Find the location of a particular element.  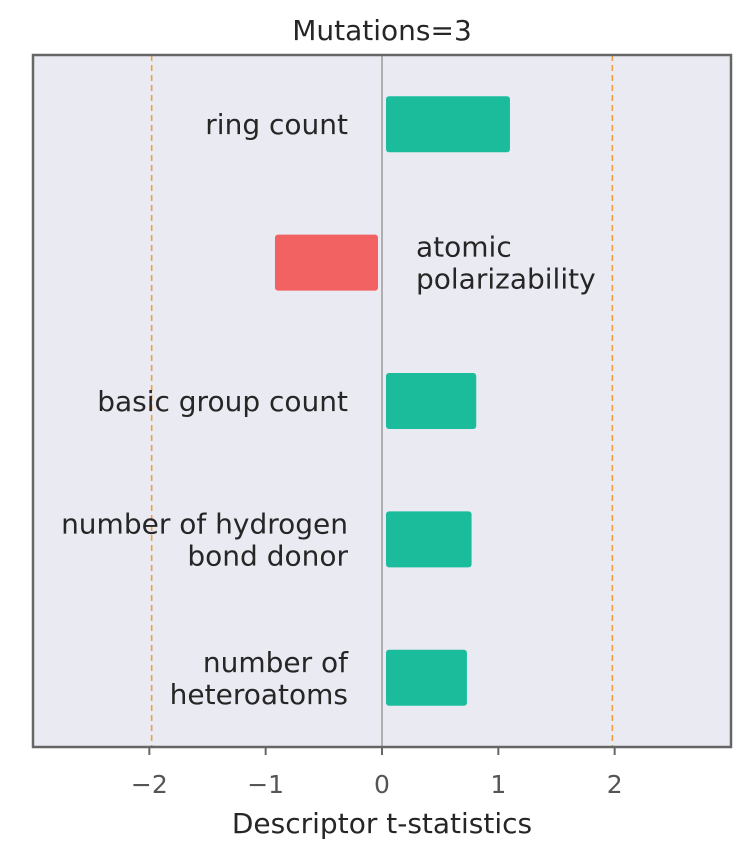

bar-label-3: basic group count is located at coordinates (222, 401).